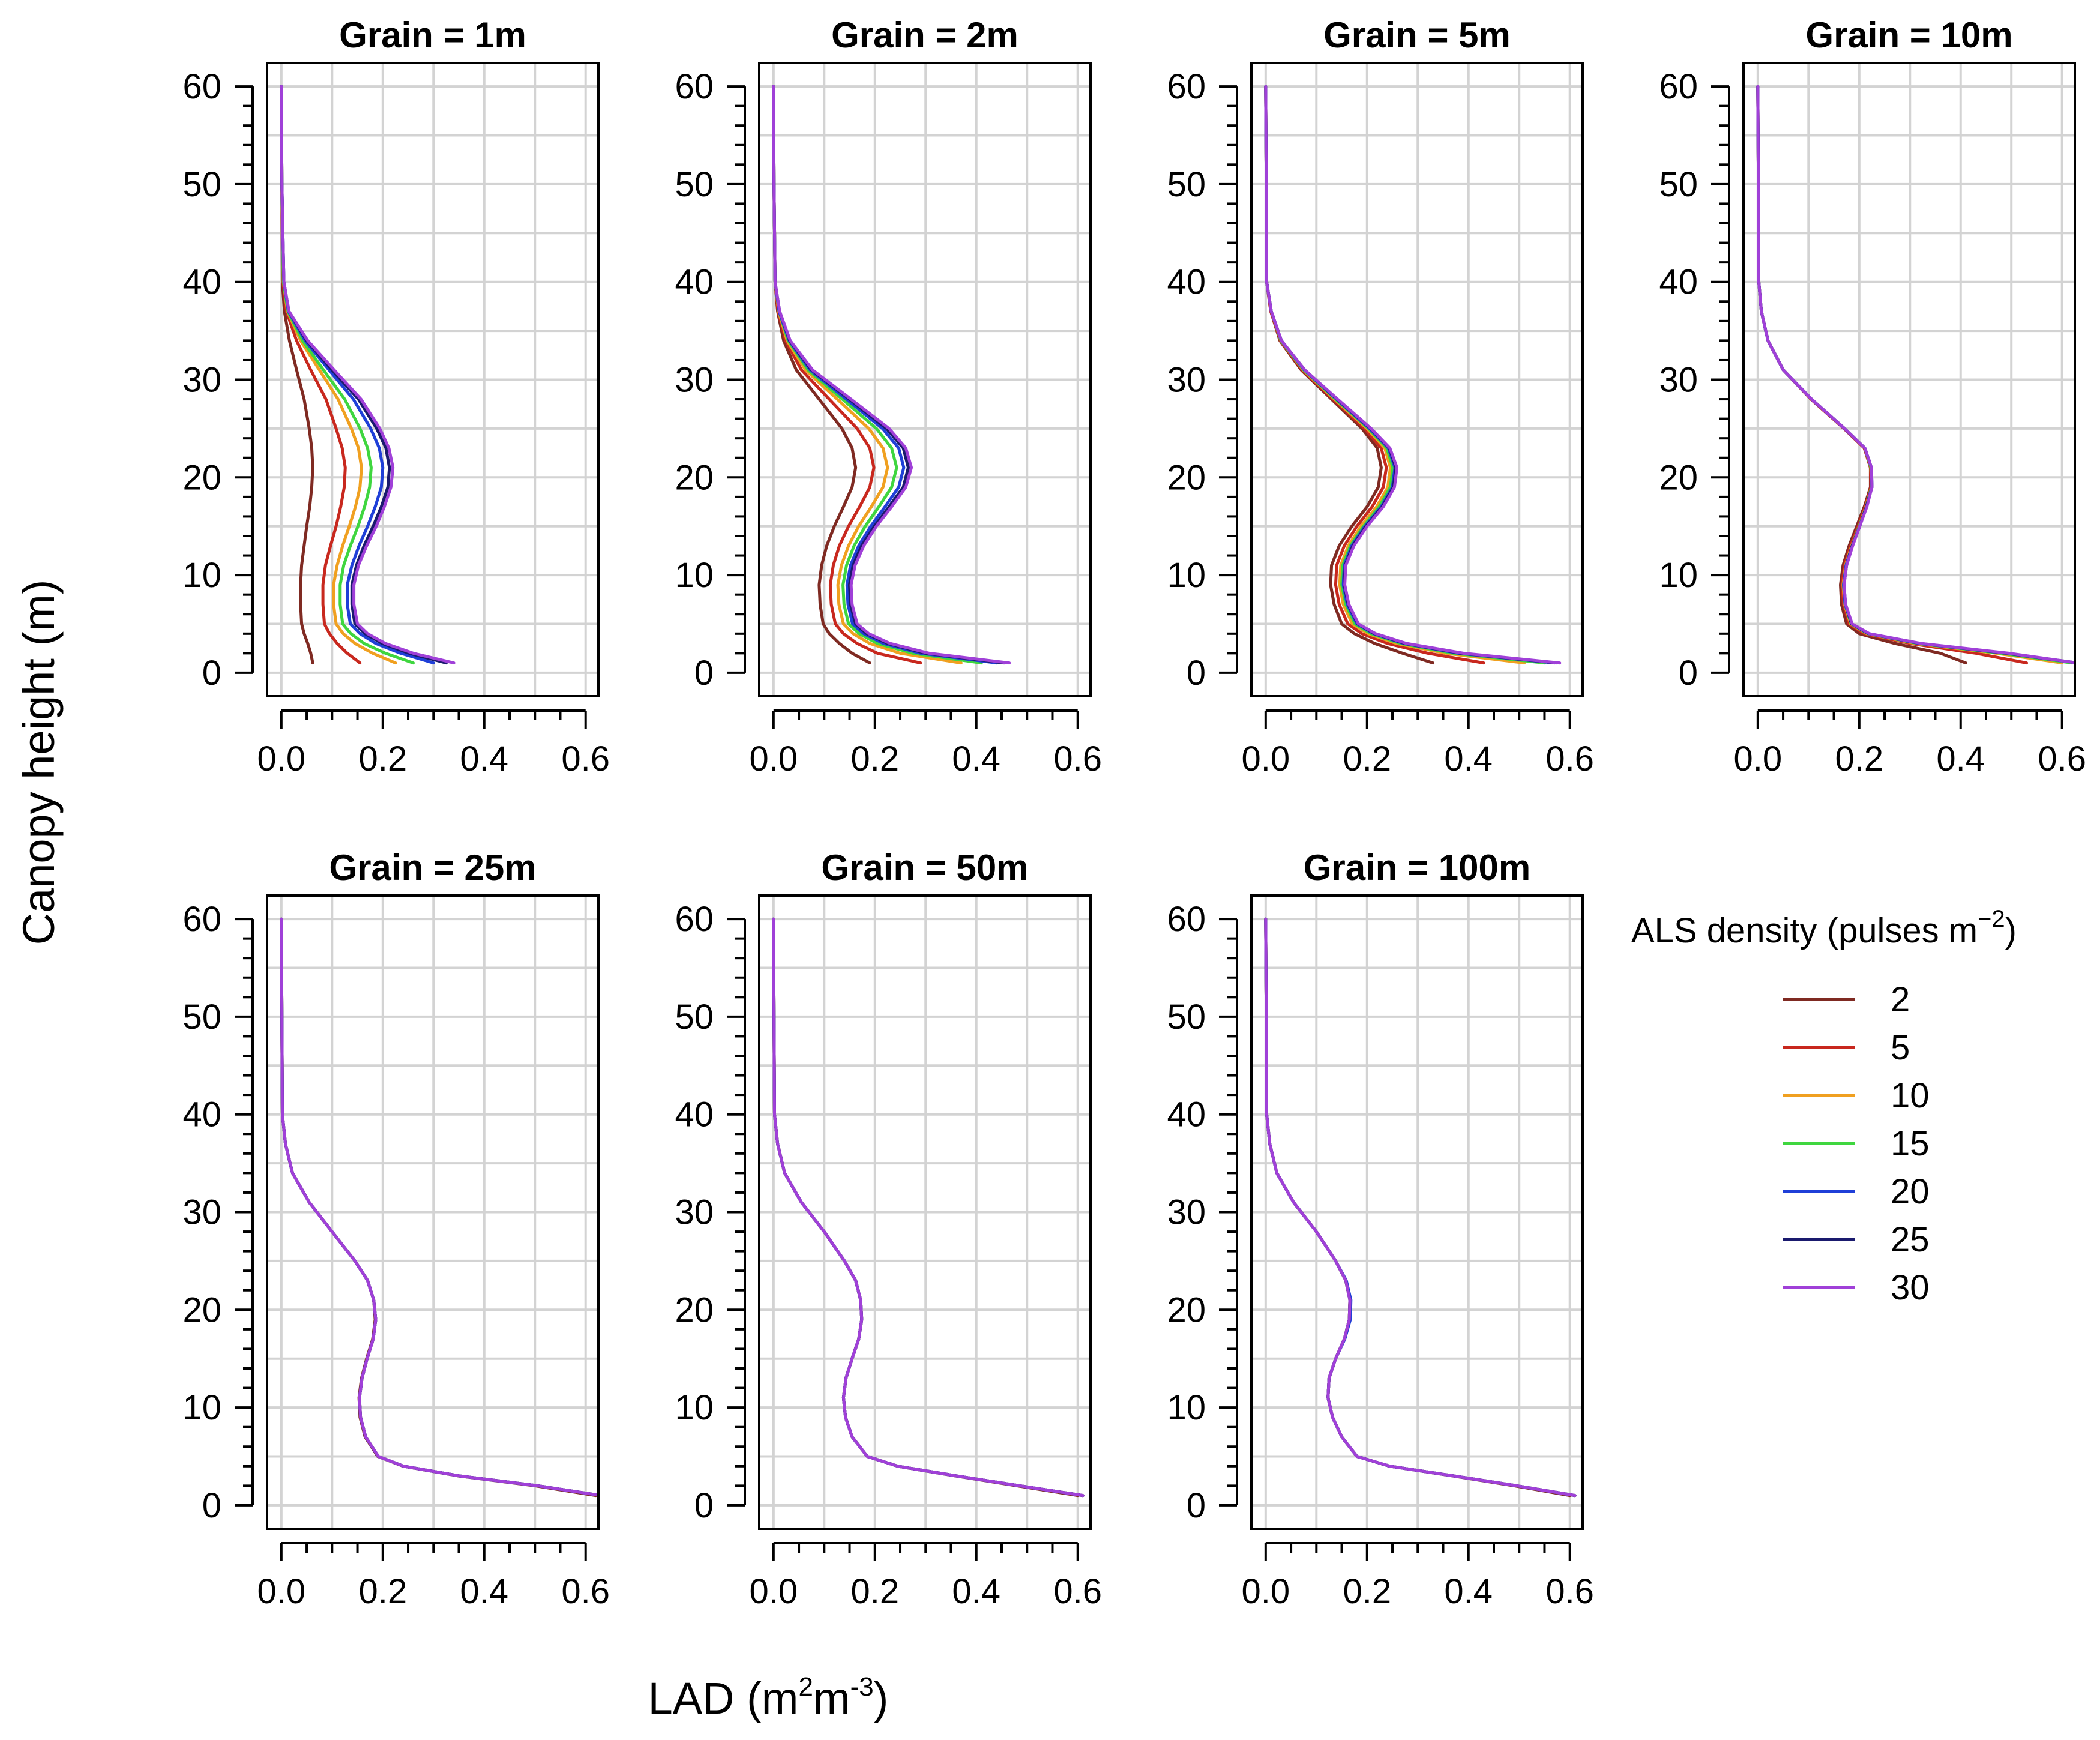  I want to click on panel-2: 0 10 20 30 40 50 60 0.0 0.2 0.4 0.6 Grain = 2m, so click(888, 396).